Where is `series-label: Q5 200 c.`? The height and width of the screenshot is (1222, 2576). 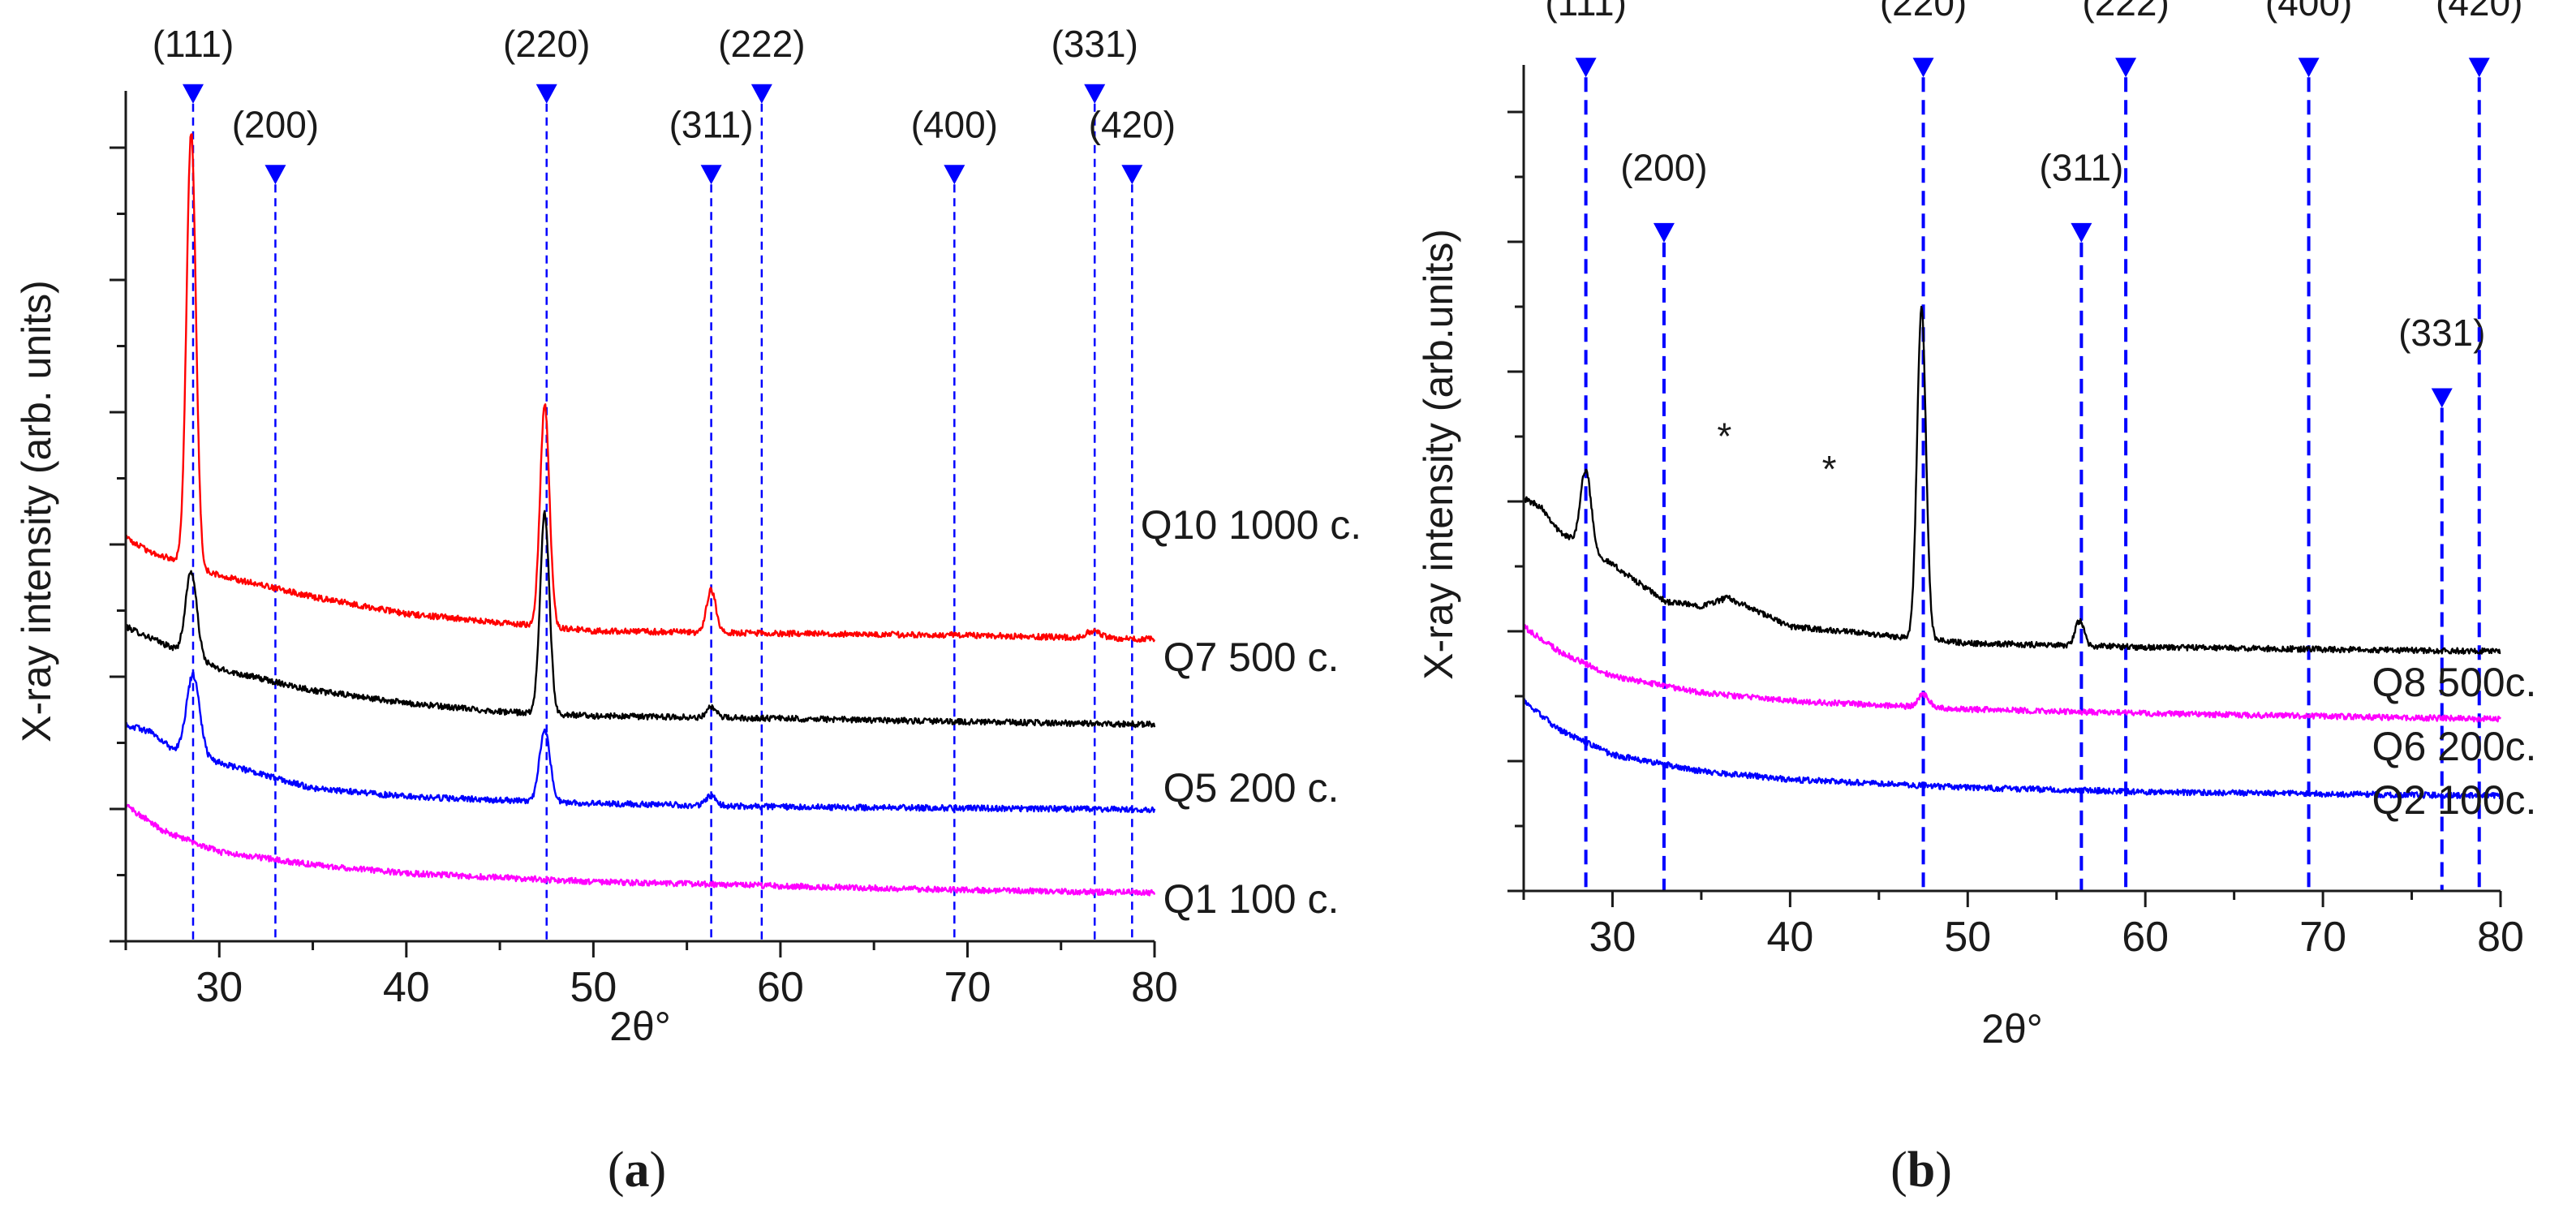
series-label: Q5 200 c. is located at coordinates (1251, 788).